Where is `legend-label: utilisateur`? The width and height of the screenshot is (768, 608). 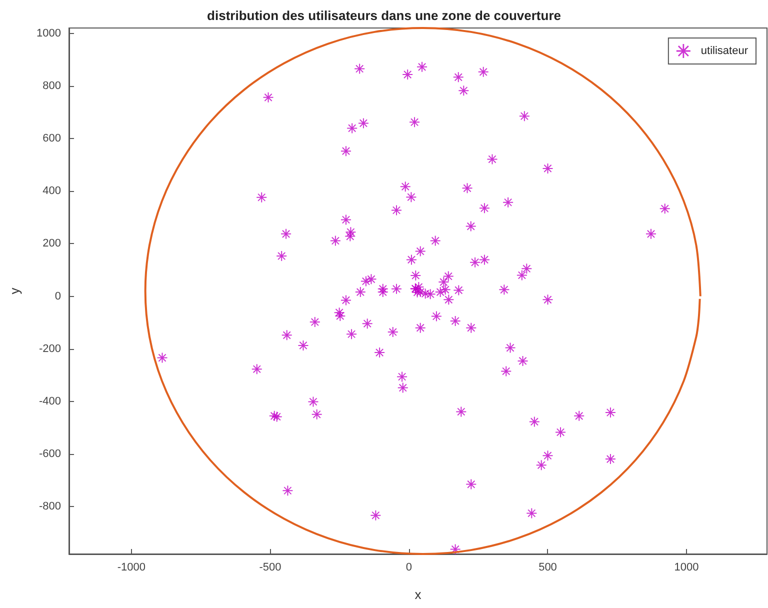 legend-label: utilisateur is located at coordinates (724, 51).